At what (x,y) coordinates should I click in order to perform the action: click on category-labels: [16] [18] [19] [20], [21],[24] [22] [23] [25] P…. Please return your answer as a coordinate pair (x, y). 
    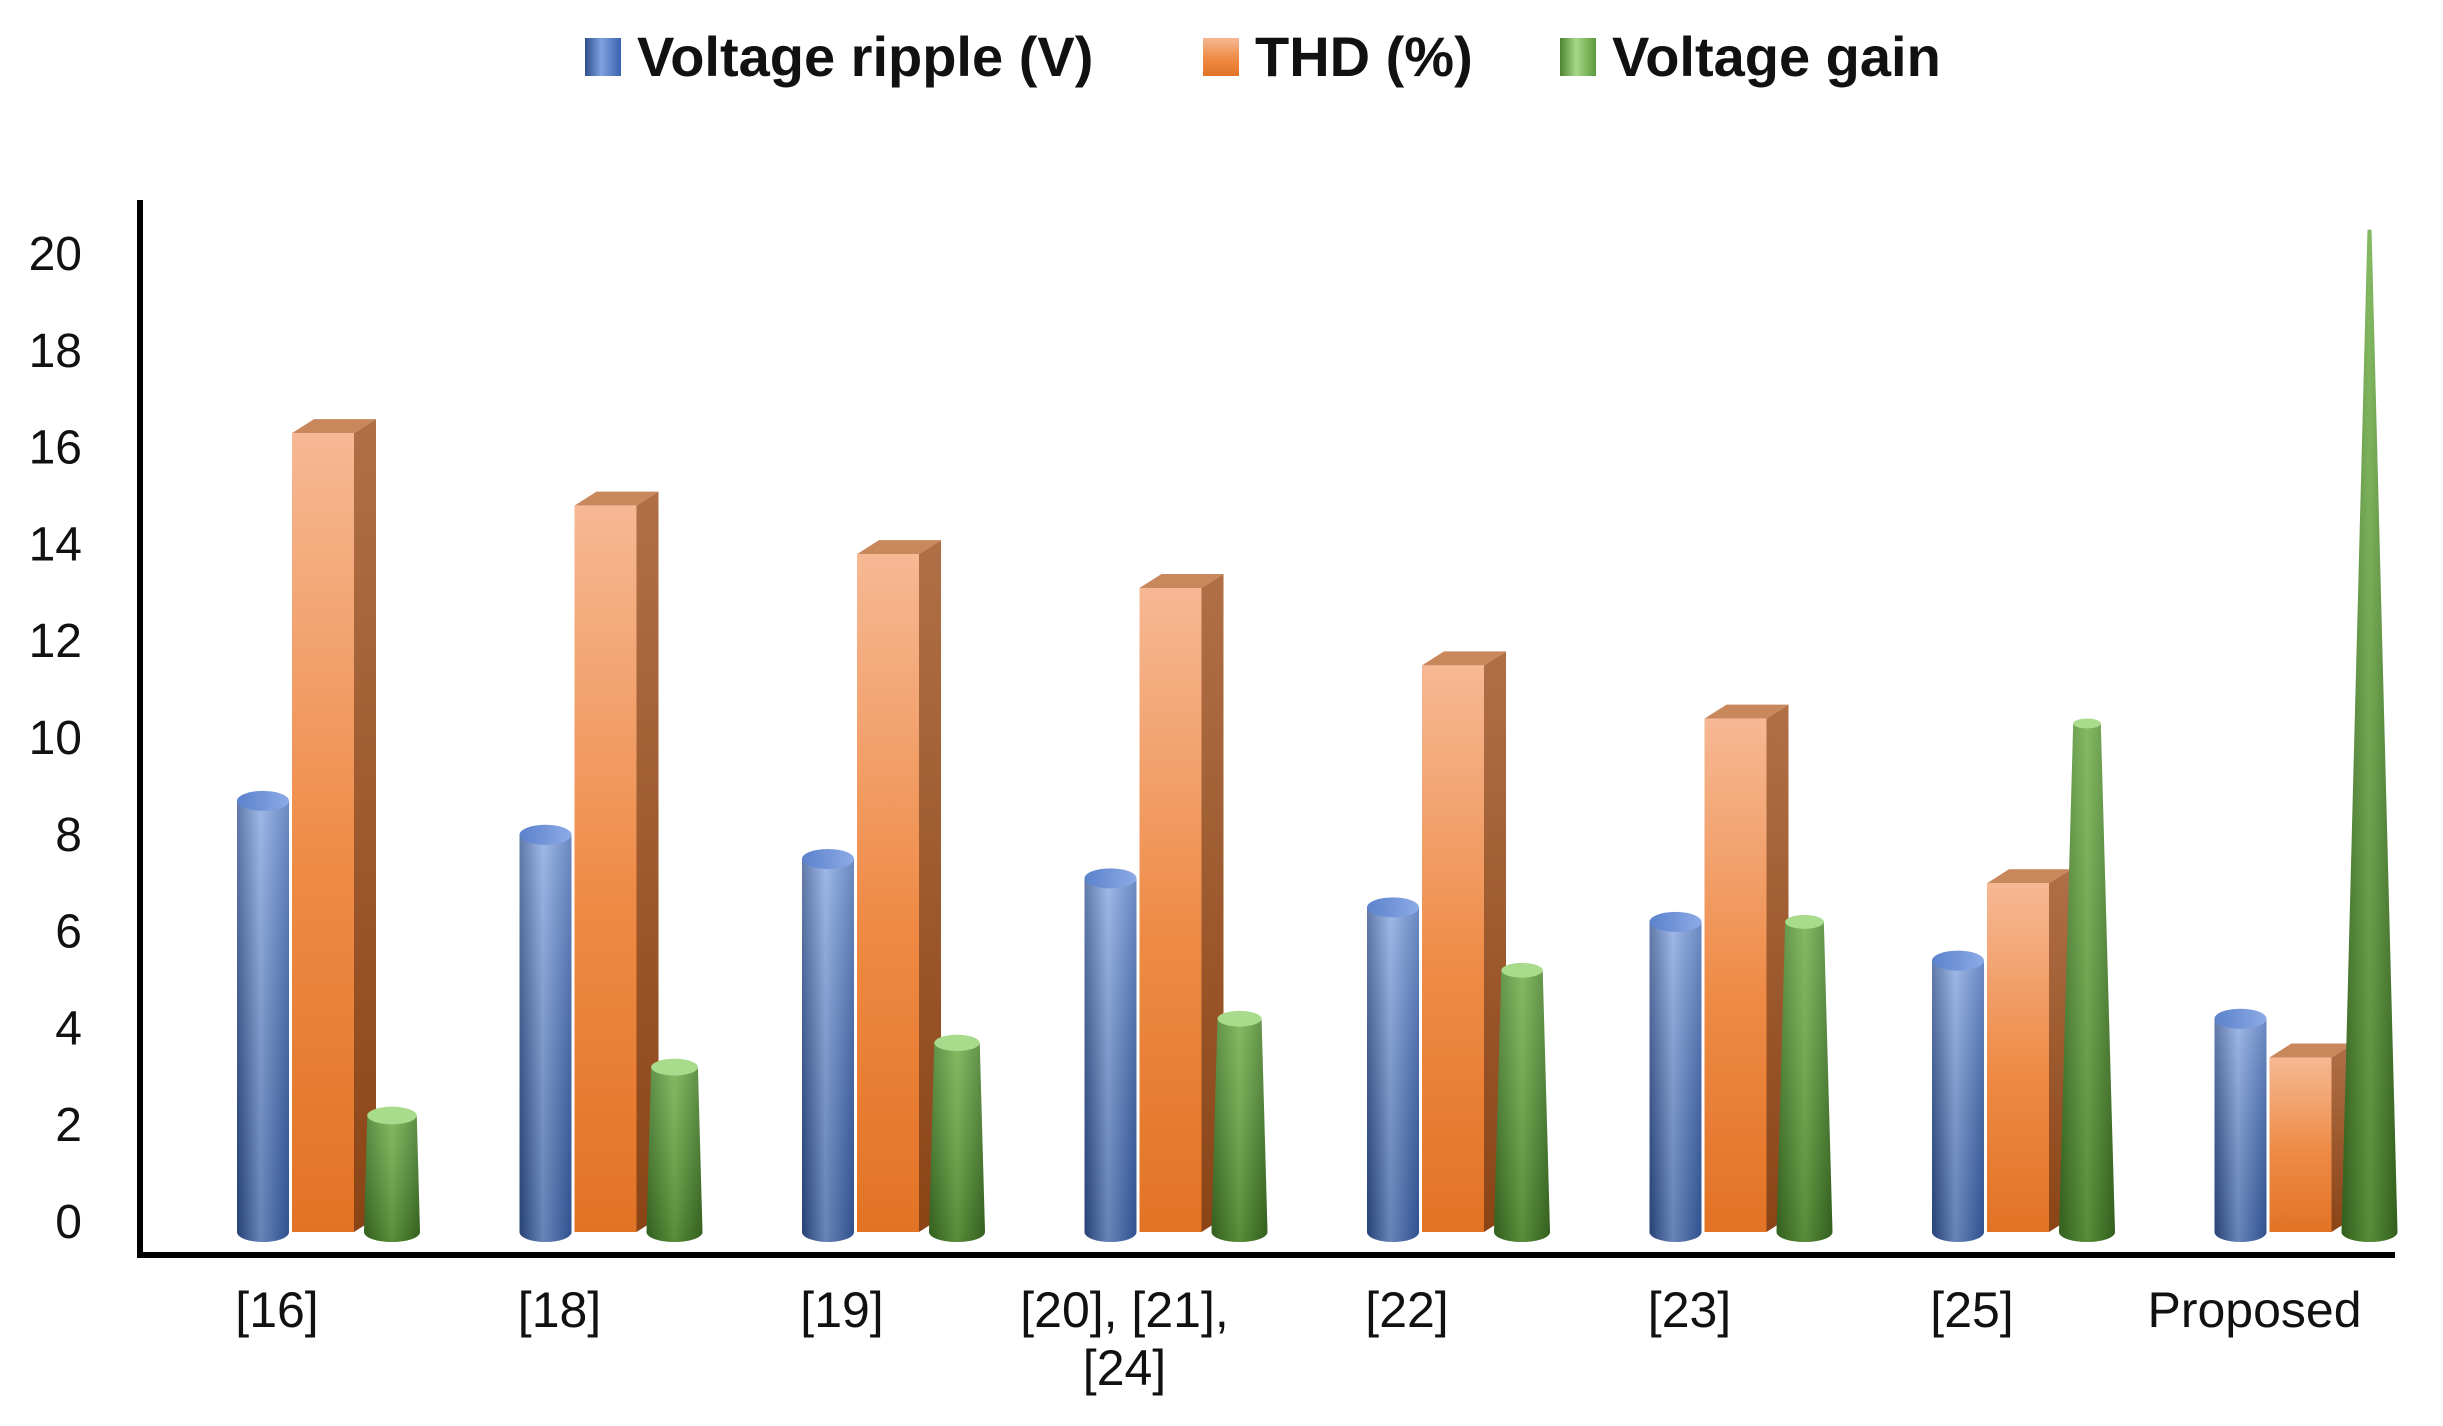
    Looking at the image, I should click on (1298, 1339).